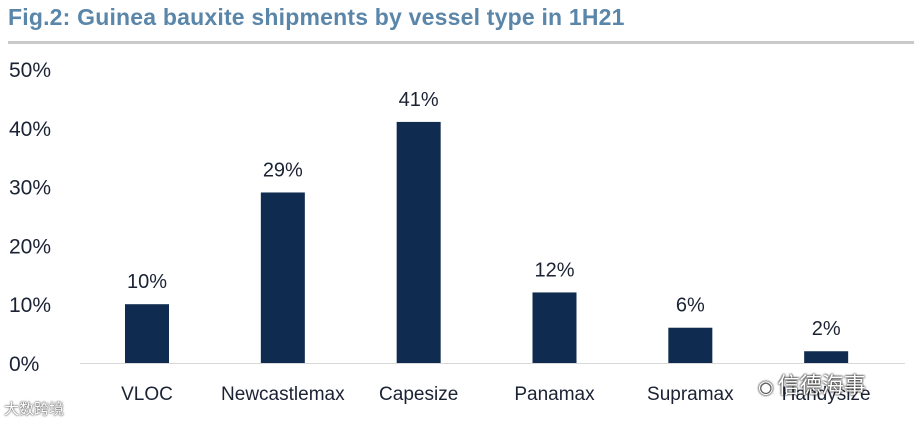  Describe the element at coordinates (147, 394) in the screenshot. I see `x-tick-label: VLOC` at that location.